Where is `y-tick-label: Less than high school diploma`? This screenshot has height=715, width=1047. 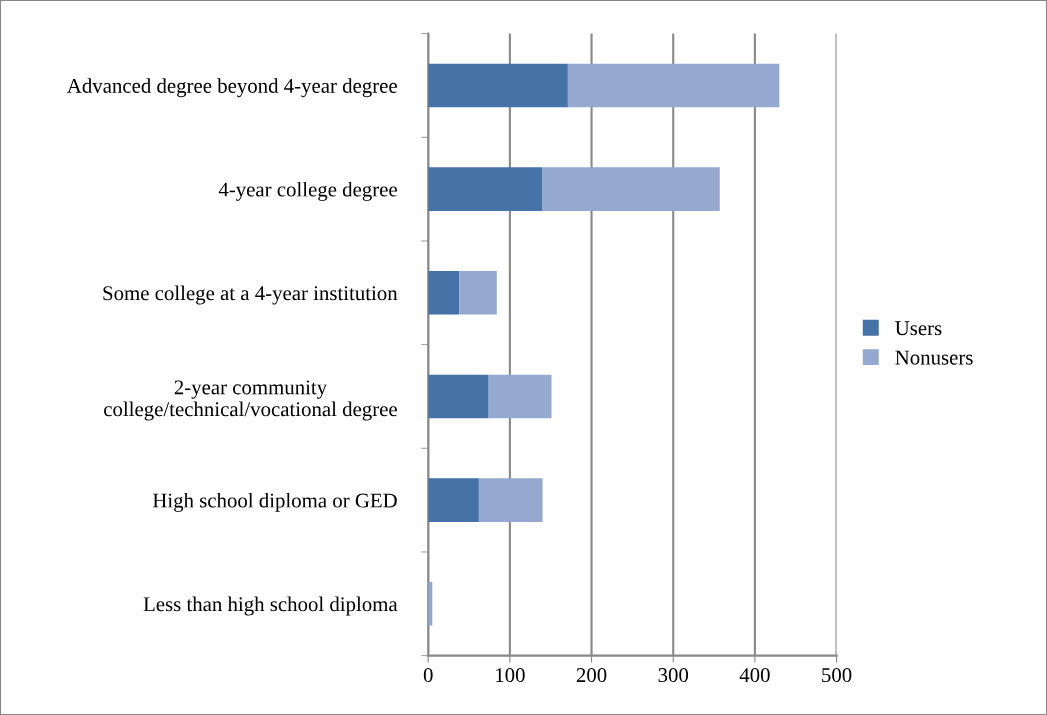 y-tick-label: Less than high school diploma is located at coordinates (270, 606).